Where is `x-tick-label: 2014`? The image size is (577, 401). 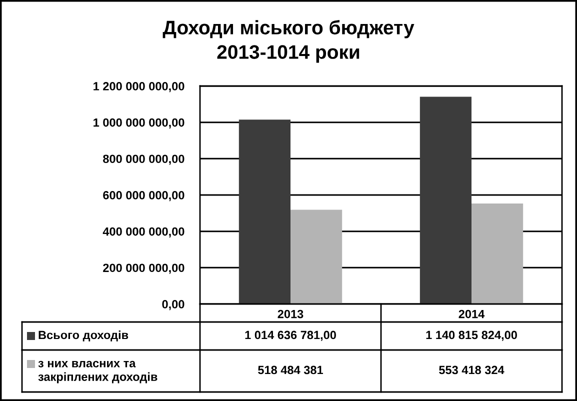
x-tick-label: 2014 is located at coordinates (471, 314).